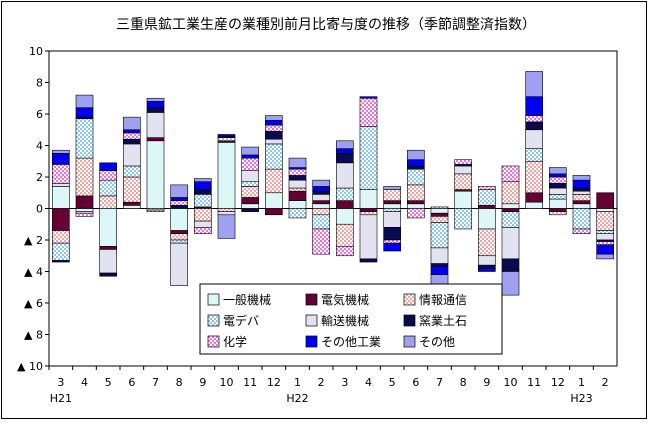  I want to click on legend-box, so click(351, 319).